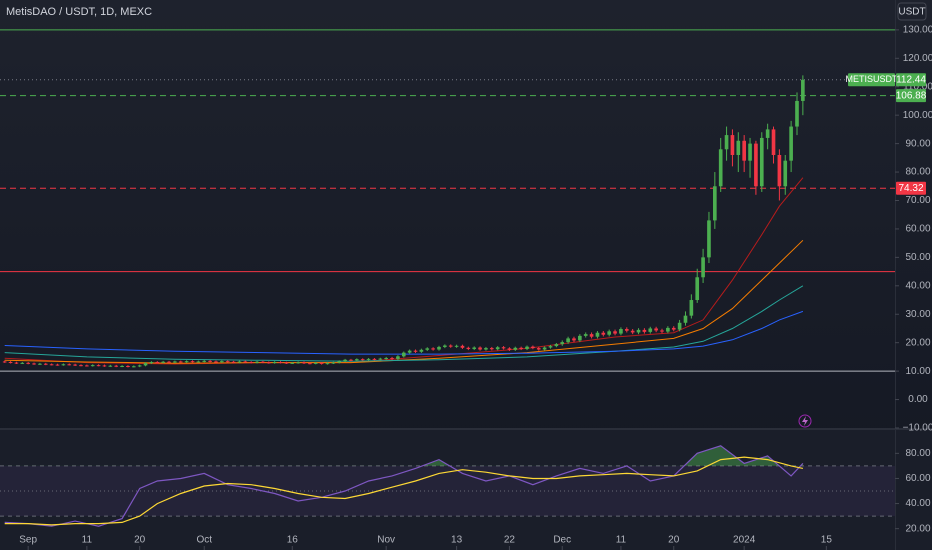  What do you see at coordinates (510, 540) in the screenshot?
I see `x-tick-label: 22` at bounding box center [510, 540].